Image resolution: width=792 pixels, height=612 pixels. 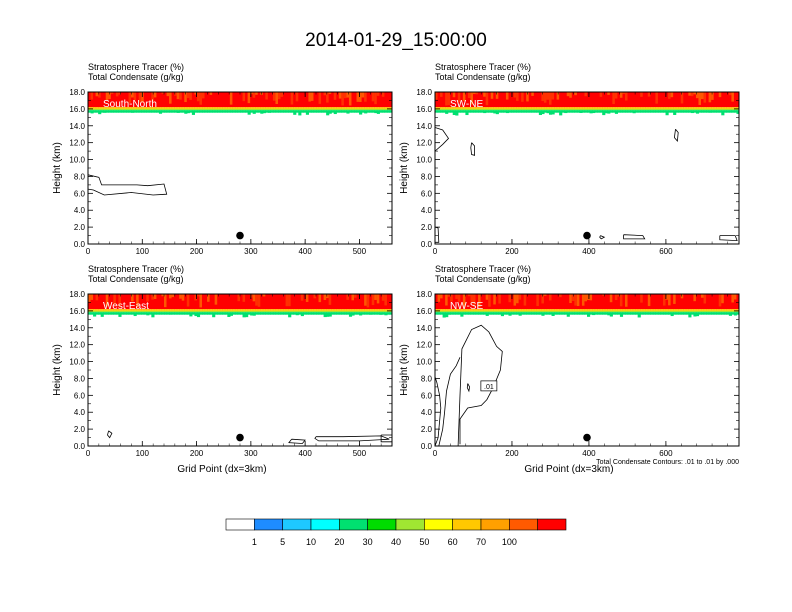 What do you see at coordinates (466, 306) in the screenshot?
I see `panel-label: NW-SE` at bounding box center [466, 306].